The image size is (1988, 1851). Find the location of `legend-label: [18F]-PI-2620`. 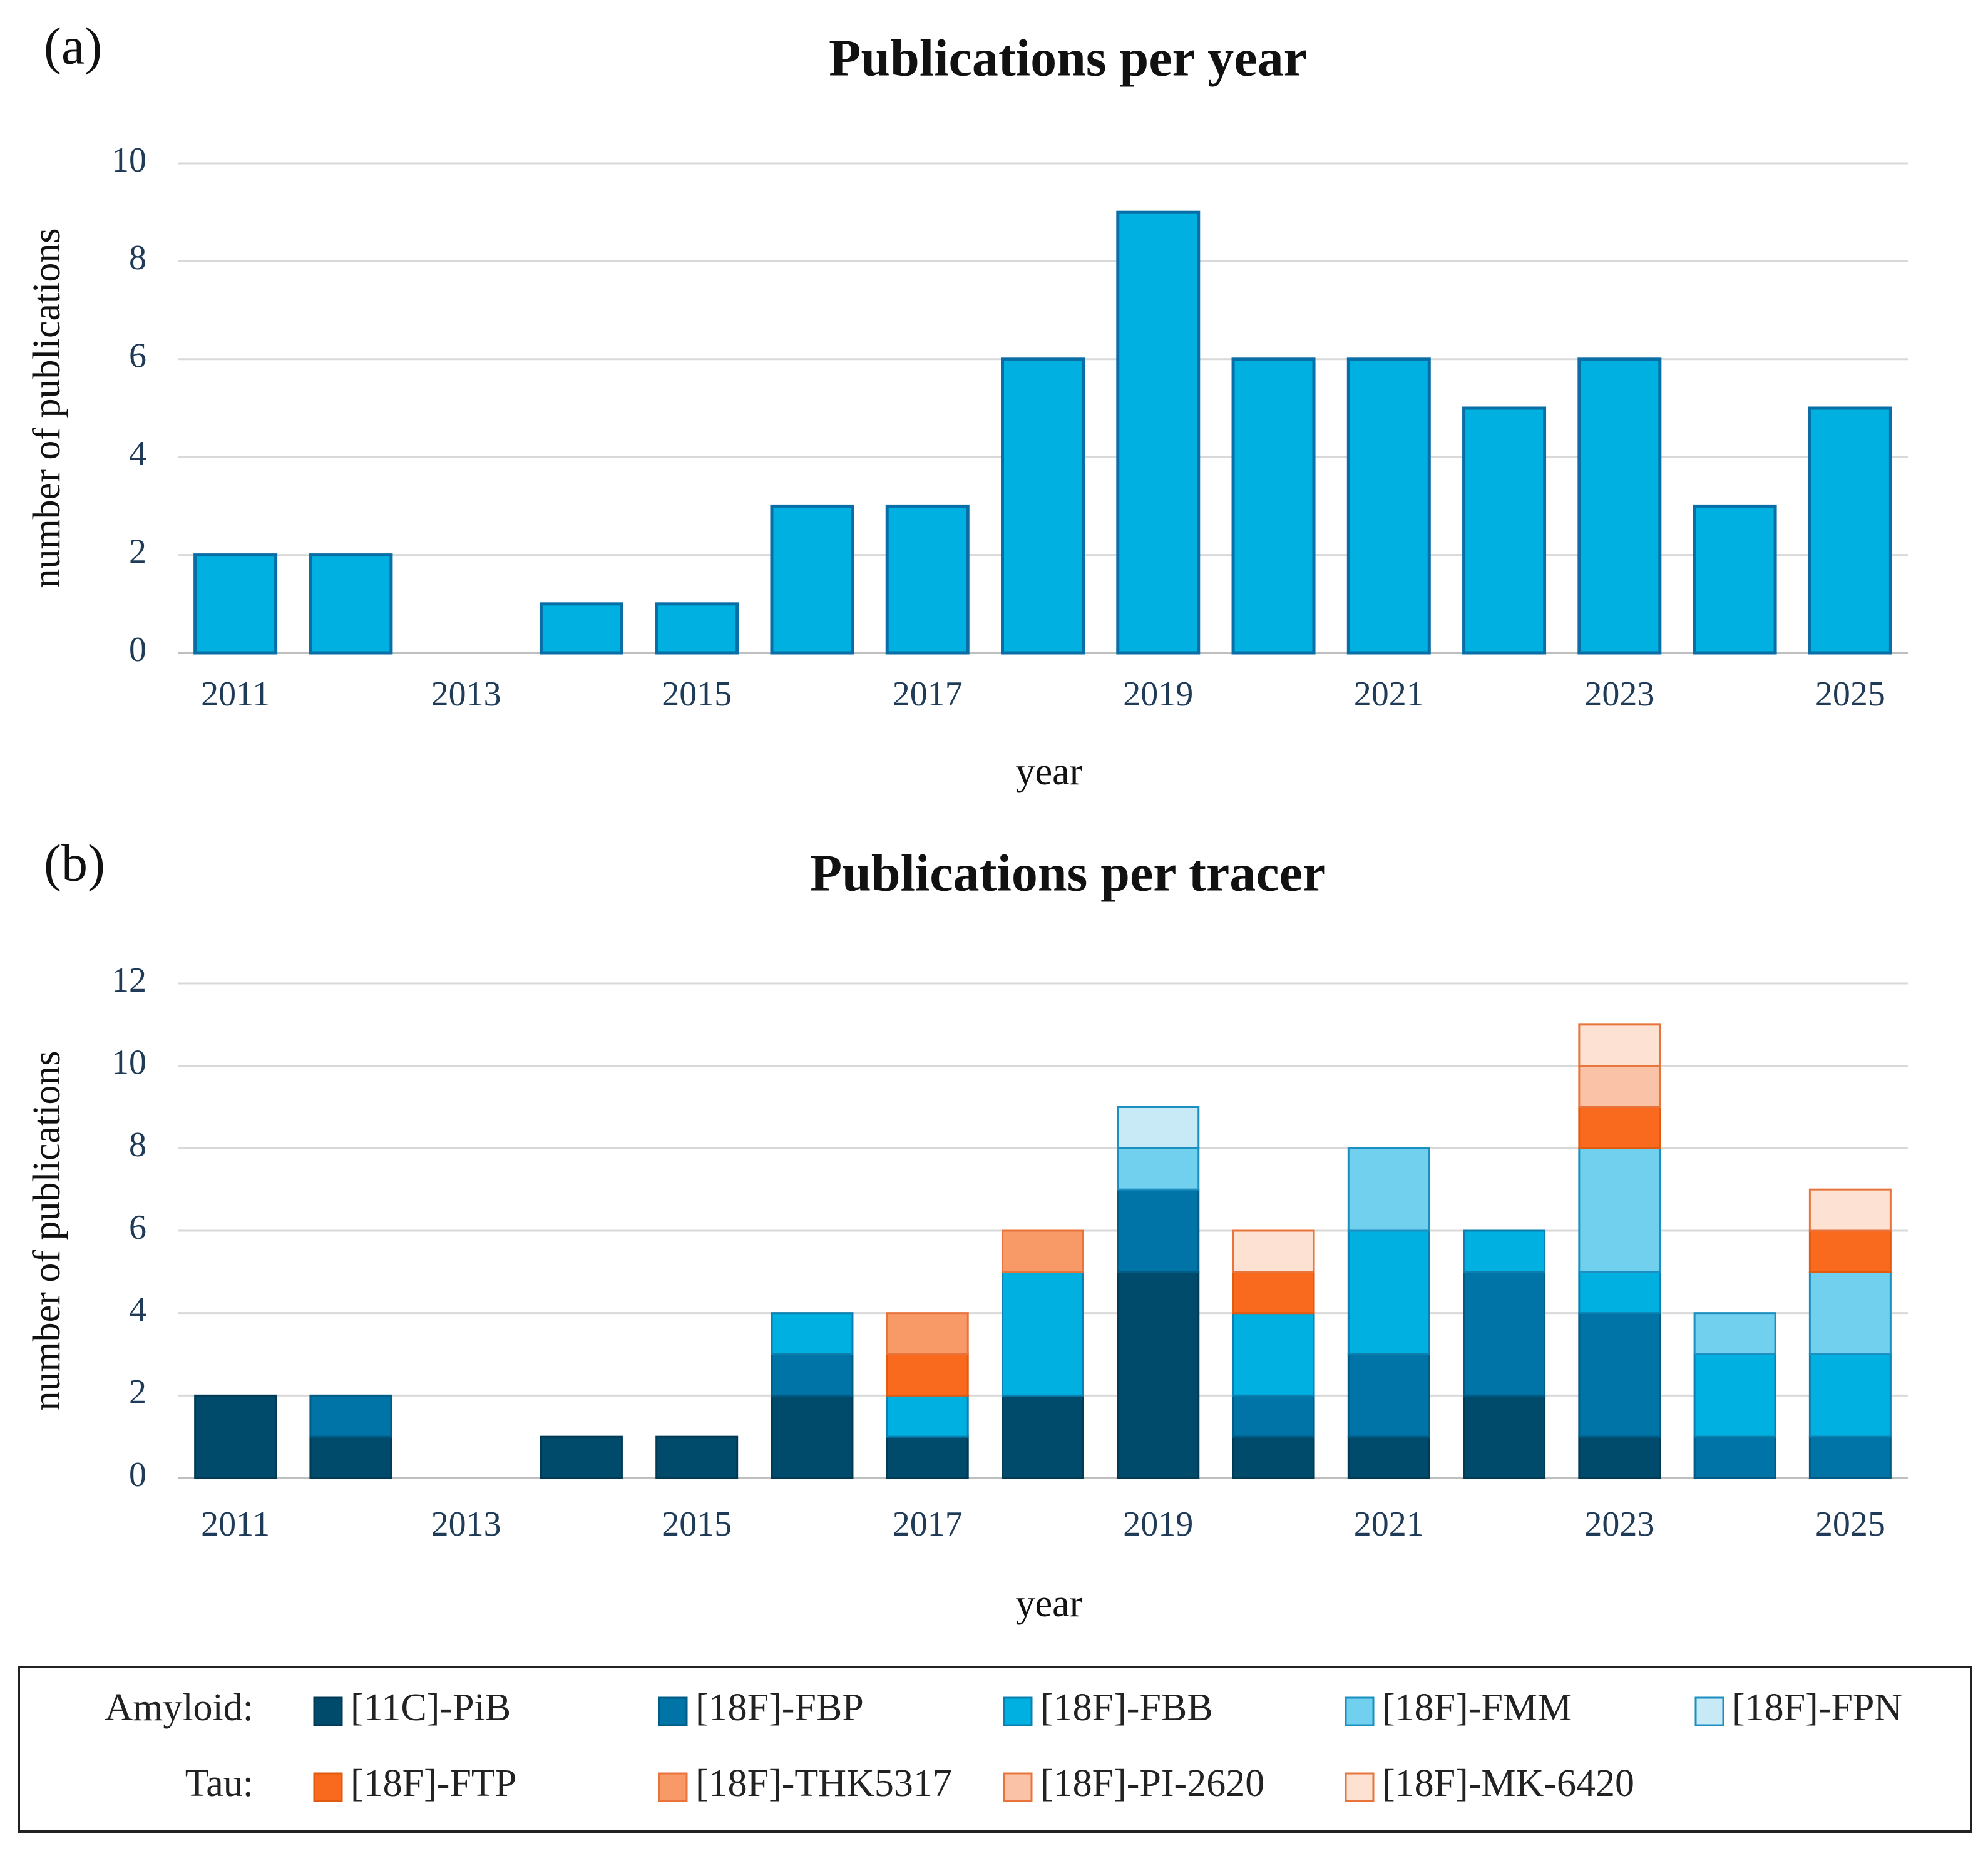

legend-label: [18F]-PI-2620 is located at coordinates (1152, 1784).